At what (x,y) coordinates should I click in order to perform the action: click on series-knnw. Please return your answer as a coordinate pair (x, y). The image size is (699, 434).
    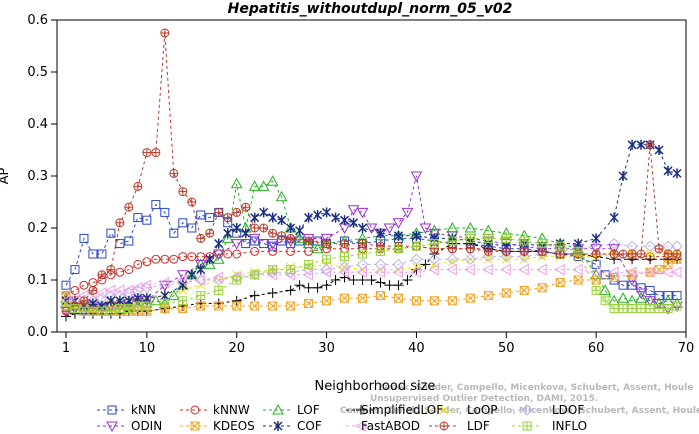
    Looking at the image, I should click on (371, 271).